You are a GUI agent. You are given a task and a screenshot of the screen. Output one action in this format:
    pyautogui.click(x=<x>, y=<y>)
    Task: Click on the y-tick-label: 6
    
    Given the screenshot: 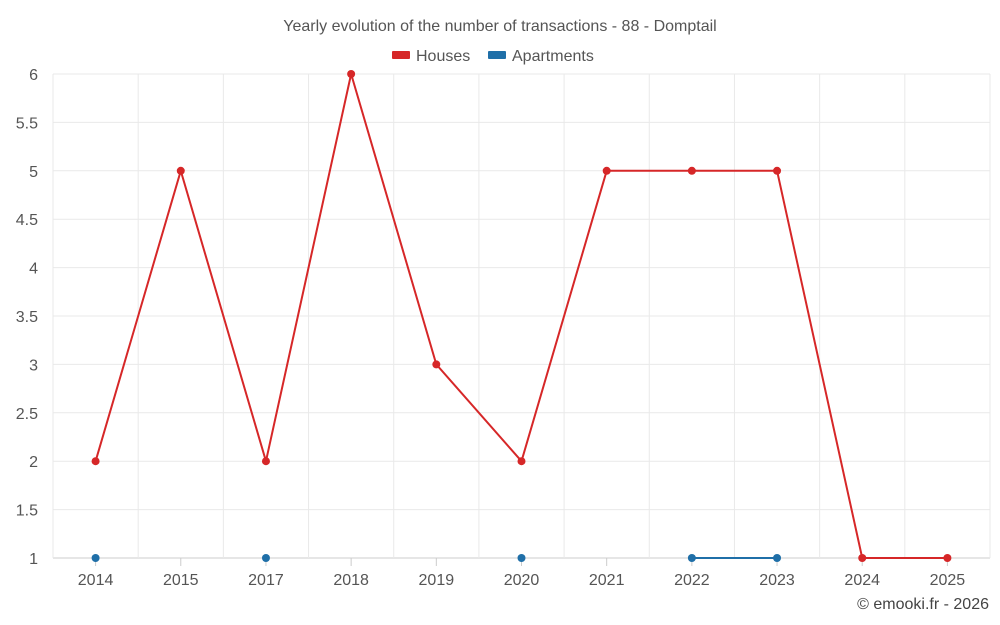 What is the action you would take?
    pyautogui.click(x=33, y=75)
    